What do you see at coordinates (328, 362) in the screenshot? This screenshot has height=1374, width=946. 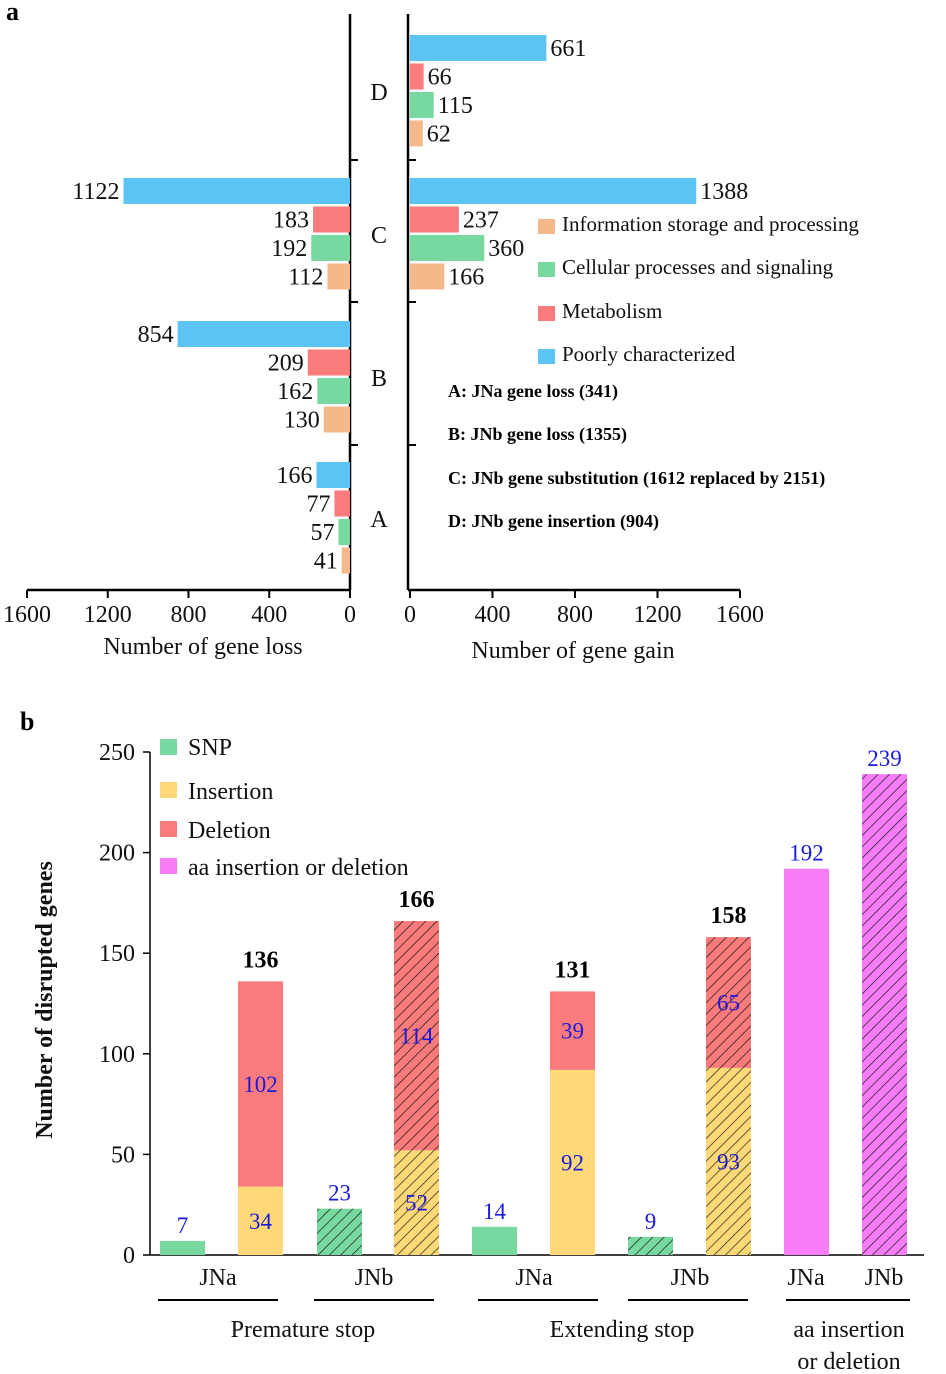 I see `loss-bar-b-meta` at bounding box center [328, 362].